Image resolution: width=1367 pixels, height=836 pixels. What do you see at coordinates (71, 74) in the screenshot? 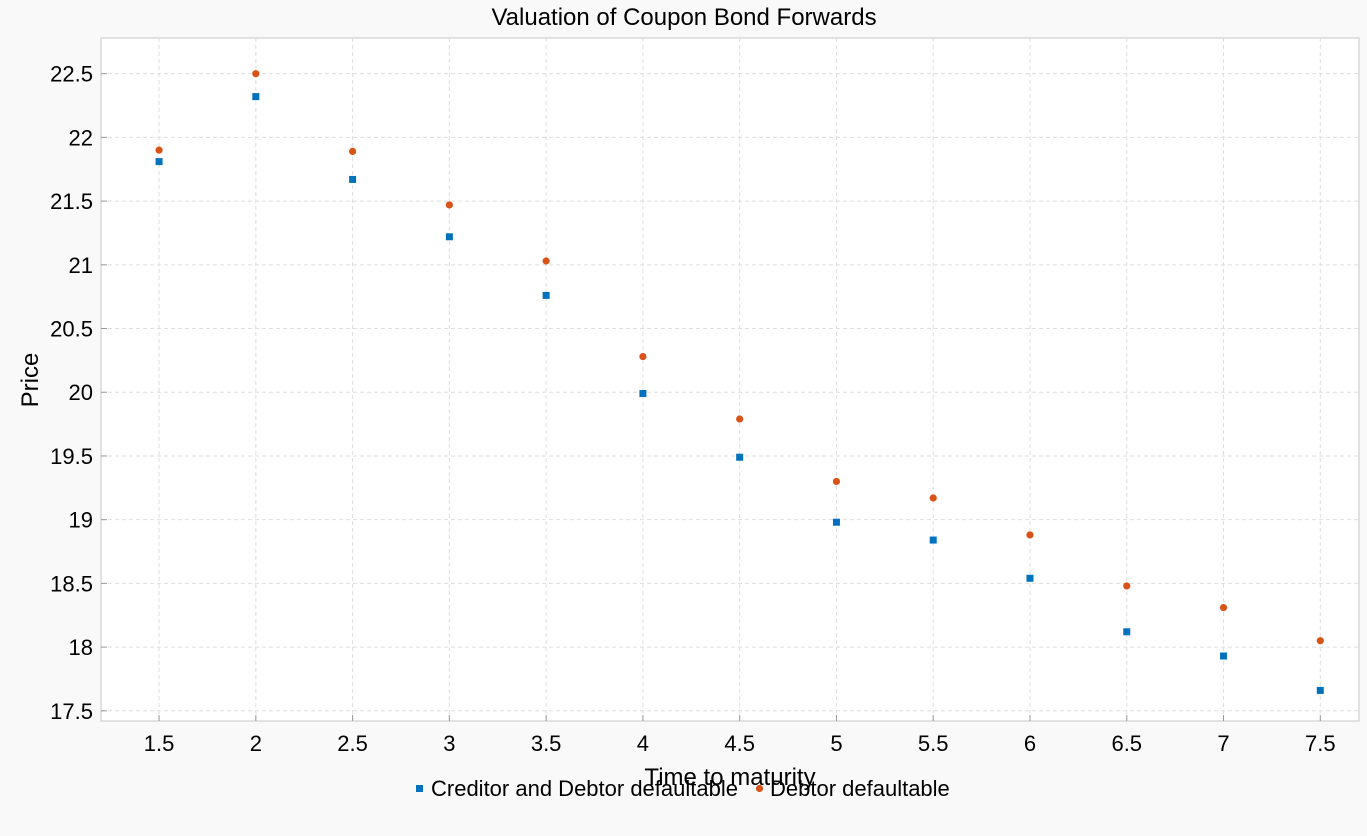
I see `y-tick-label: 22.5` at bounding box center [71, 74].